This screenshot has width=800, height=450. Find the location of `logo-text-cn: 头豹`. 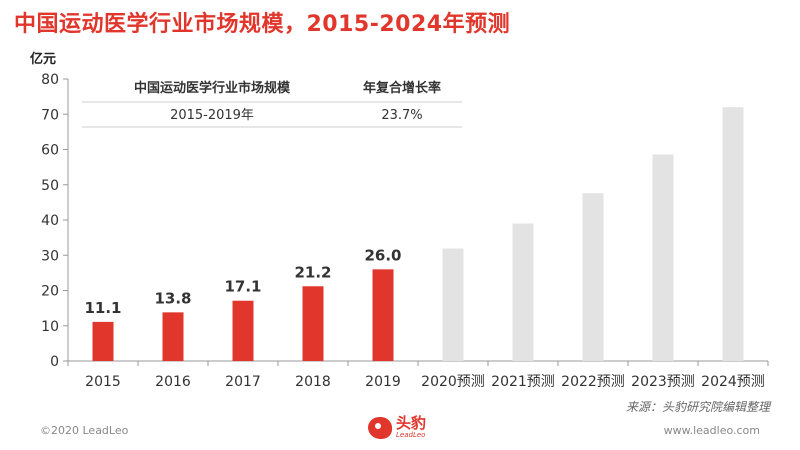

logo-text-cn: 头豹 is located at coordinates (411, 423).